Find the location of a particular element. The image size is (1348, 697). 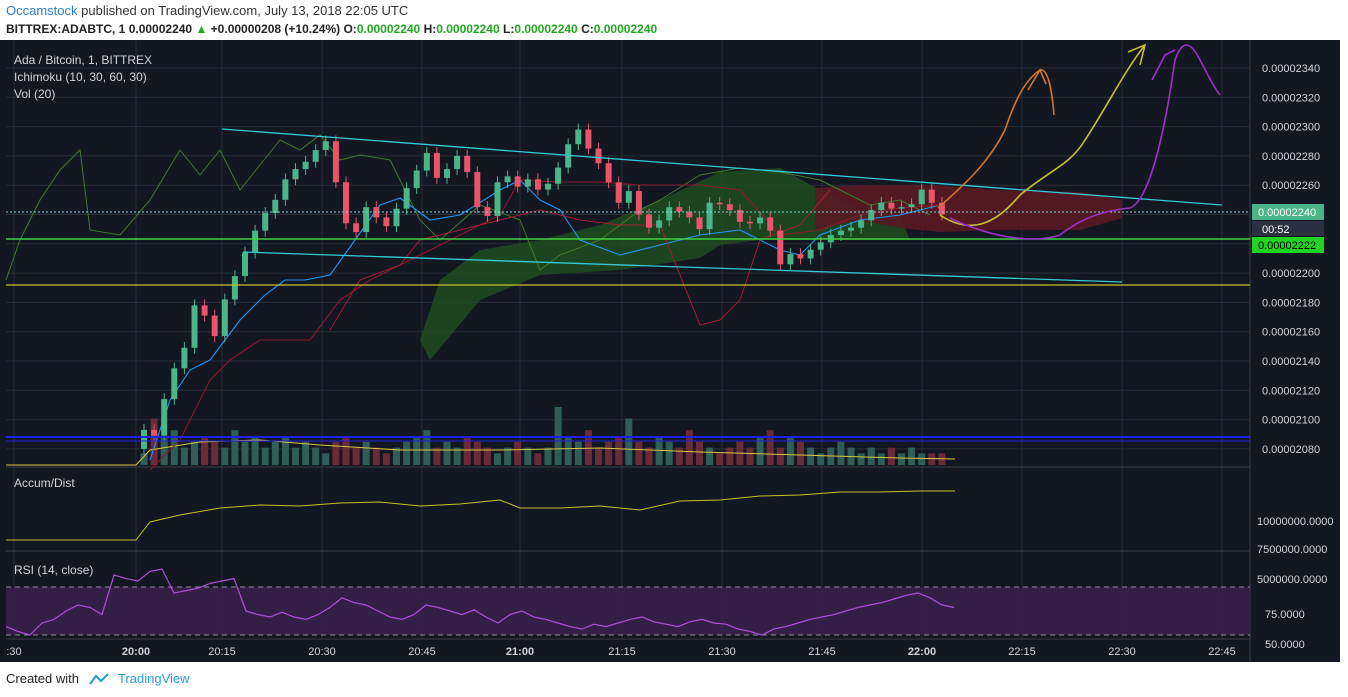

accum-tick-label: 10000000.0000 is located at coordinates (1295, 522).